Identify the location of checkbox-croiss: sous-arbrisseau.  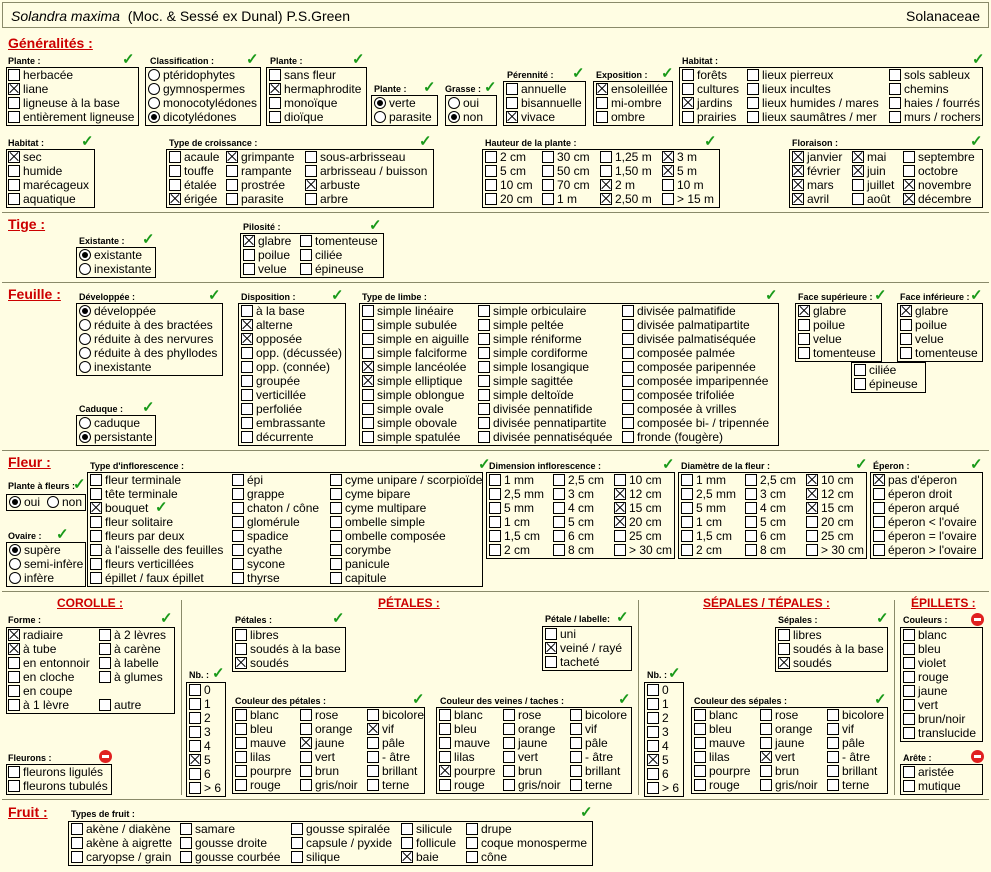
(355, 157).